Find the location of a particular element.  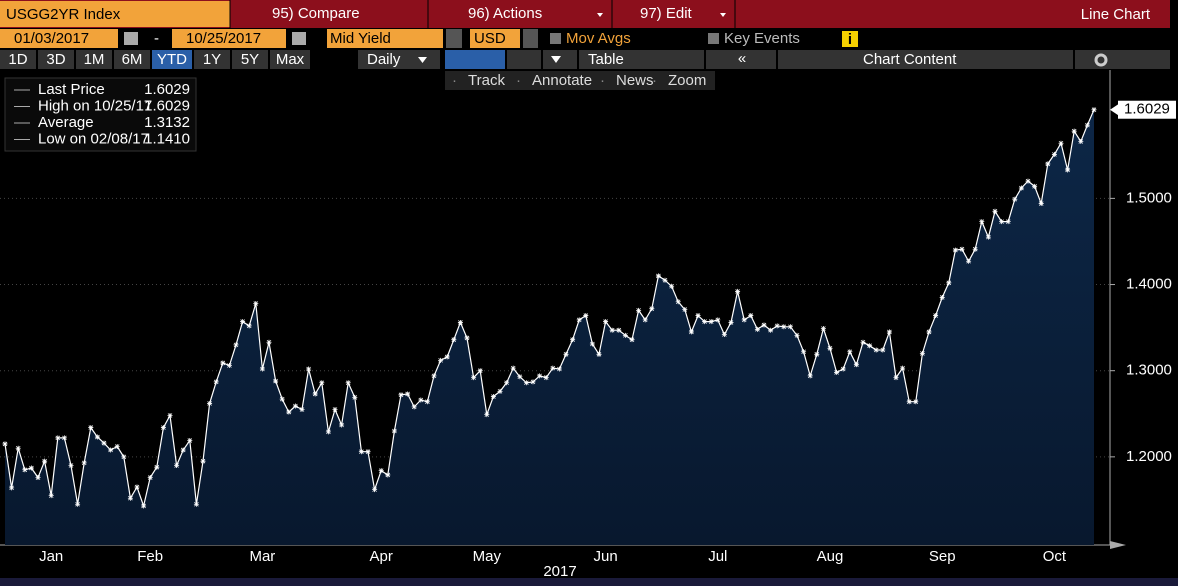

last-price: 1.6029 is located at coordinates (1147, 109).